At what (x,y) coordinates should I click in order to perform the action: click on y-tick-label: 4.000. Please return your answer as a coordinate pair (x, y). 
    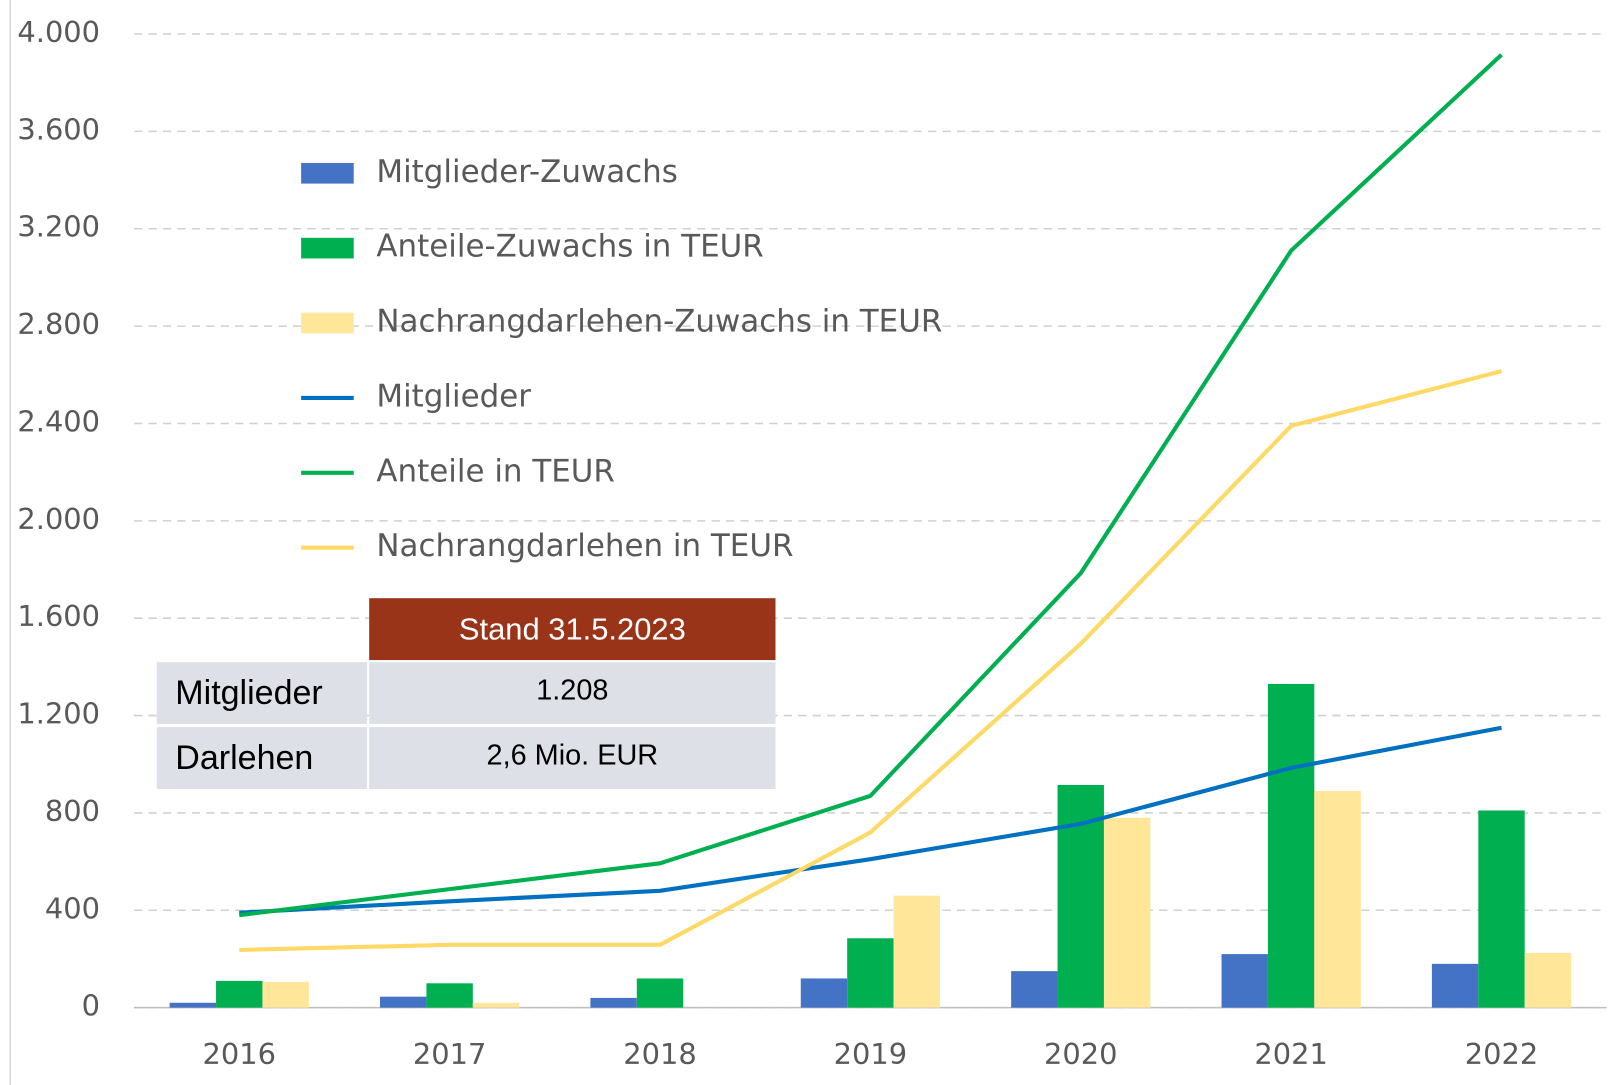
    Looking at the image, I should click on (58, 32).